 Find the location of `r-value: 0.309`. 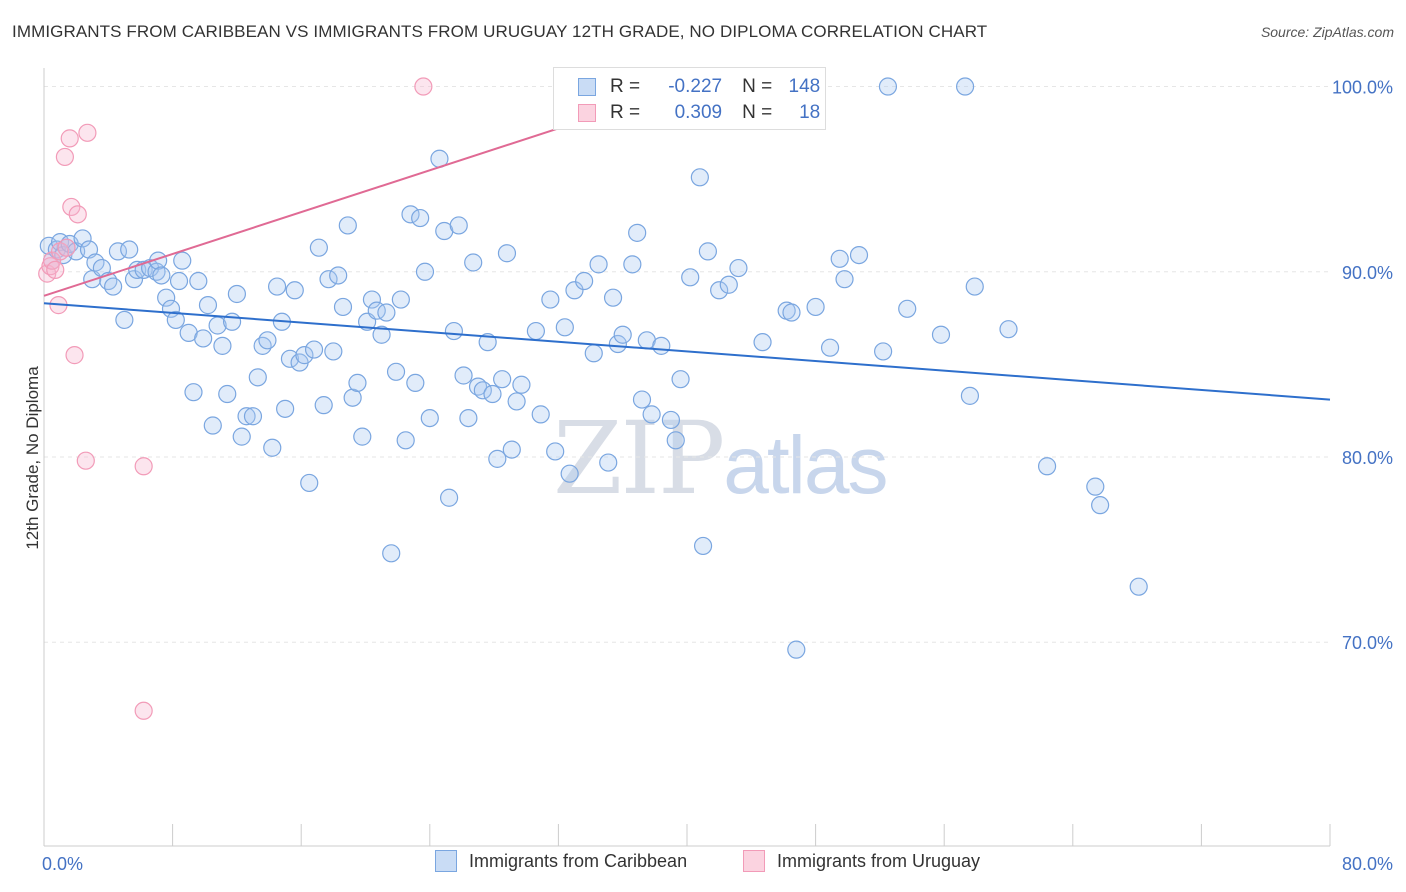

r-value: 0.309 is located at coordinates (698, 112).